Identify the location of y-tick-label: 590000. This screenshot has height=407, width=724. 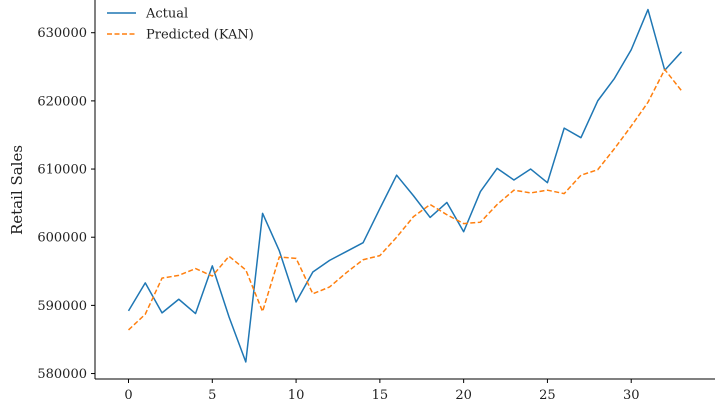
(62, 306).